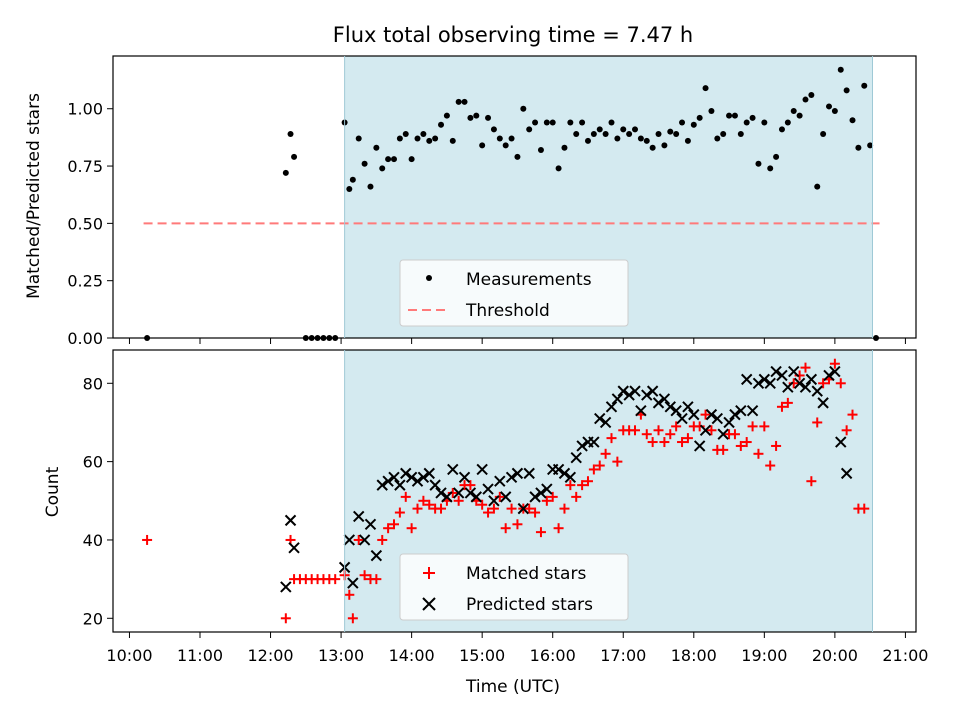 Image resolution: width=960 pixels, height=720 pixels. What do you see at coordinates (835, 655) in the screenshot?
I see `x-tick-label: 20:00` at bounding box center [835, 655].